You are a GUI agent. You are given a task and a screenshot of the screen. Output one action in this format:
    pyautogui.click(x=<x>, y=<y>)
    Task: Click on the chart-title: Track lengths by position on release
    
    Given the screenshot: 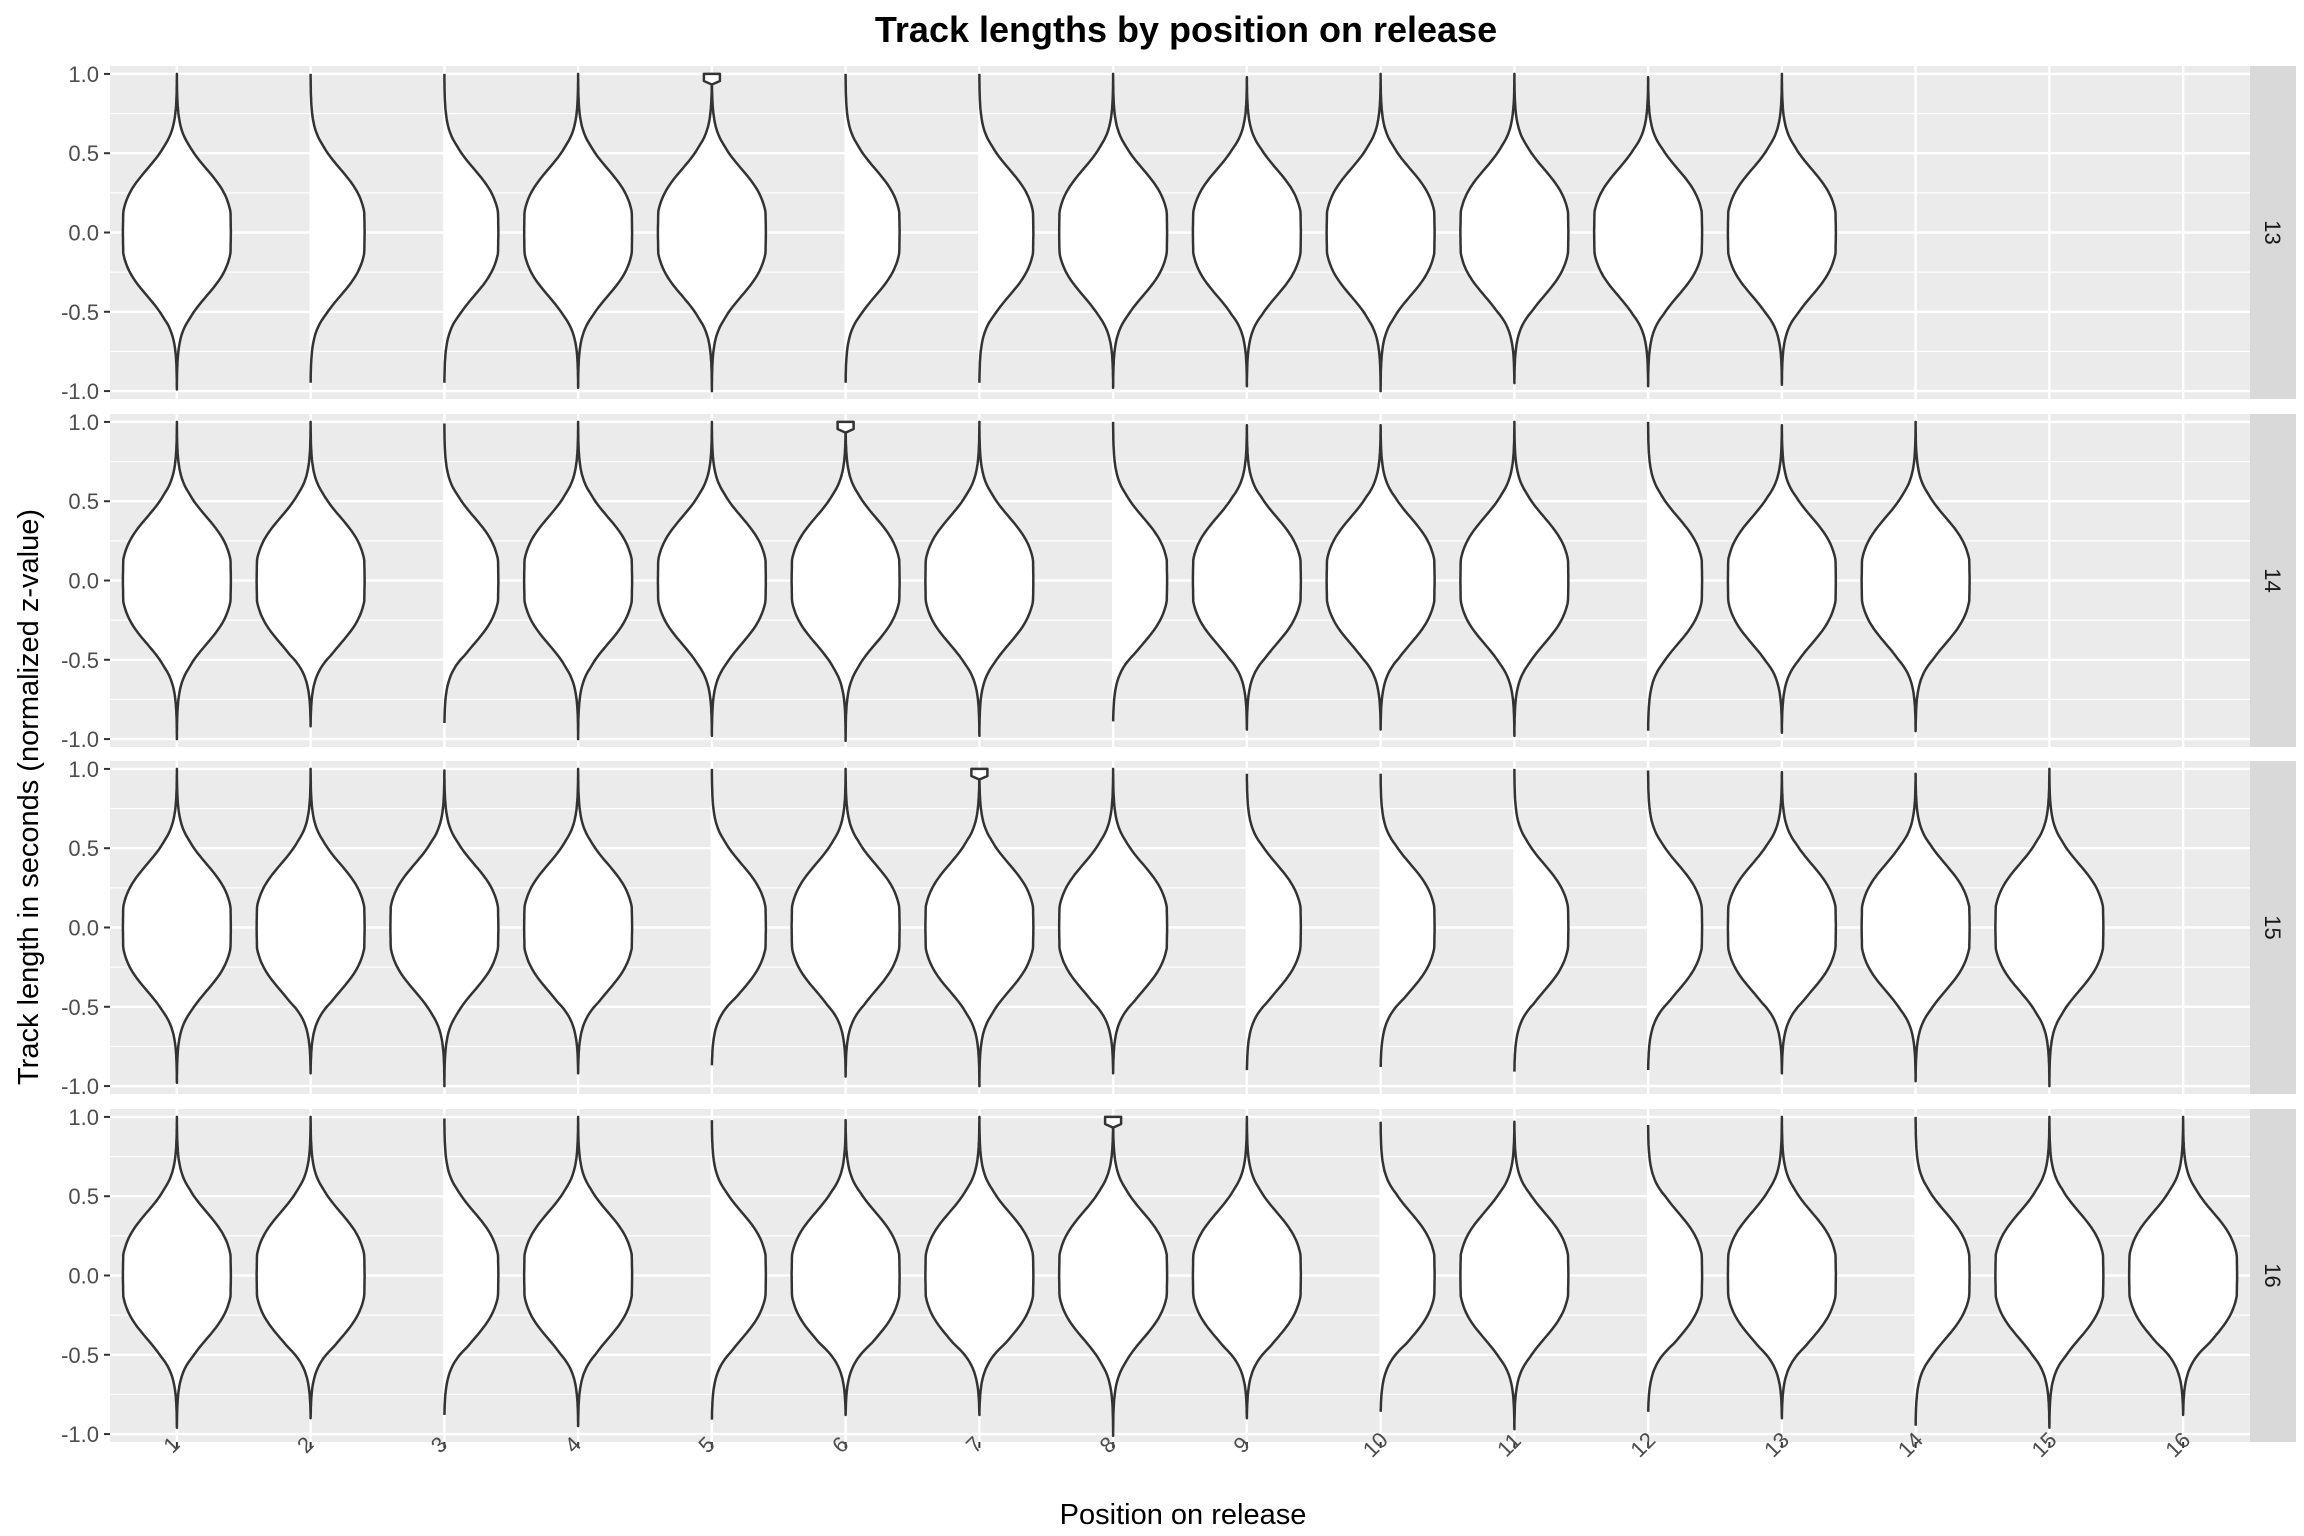 What is the action you would take?
    pyautogui.click(x=1186, y=29)
    